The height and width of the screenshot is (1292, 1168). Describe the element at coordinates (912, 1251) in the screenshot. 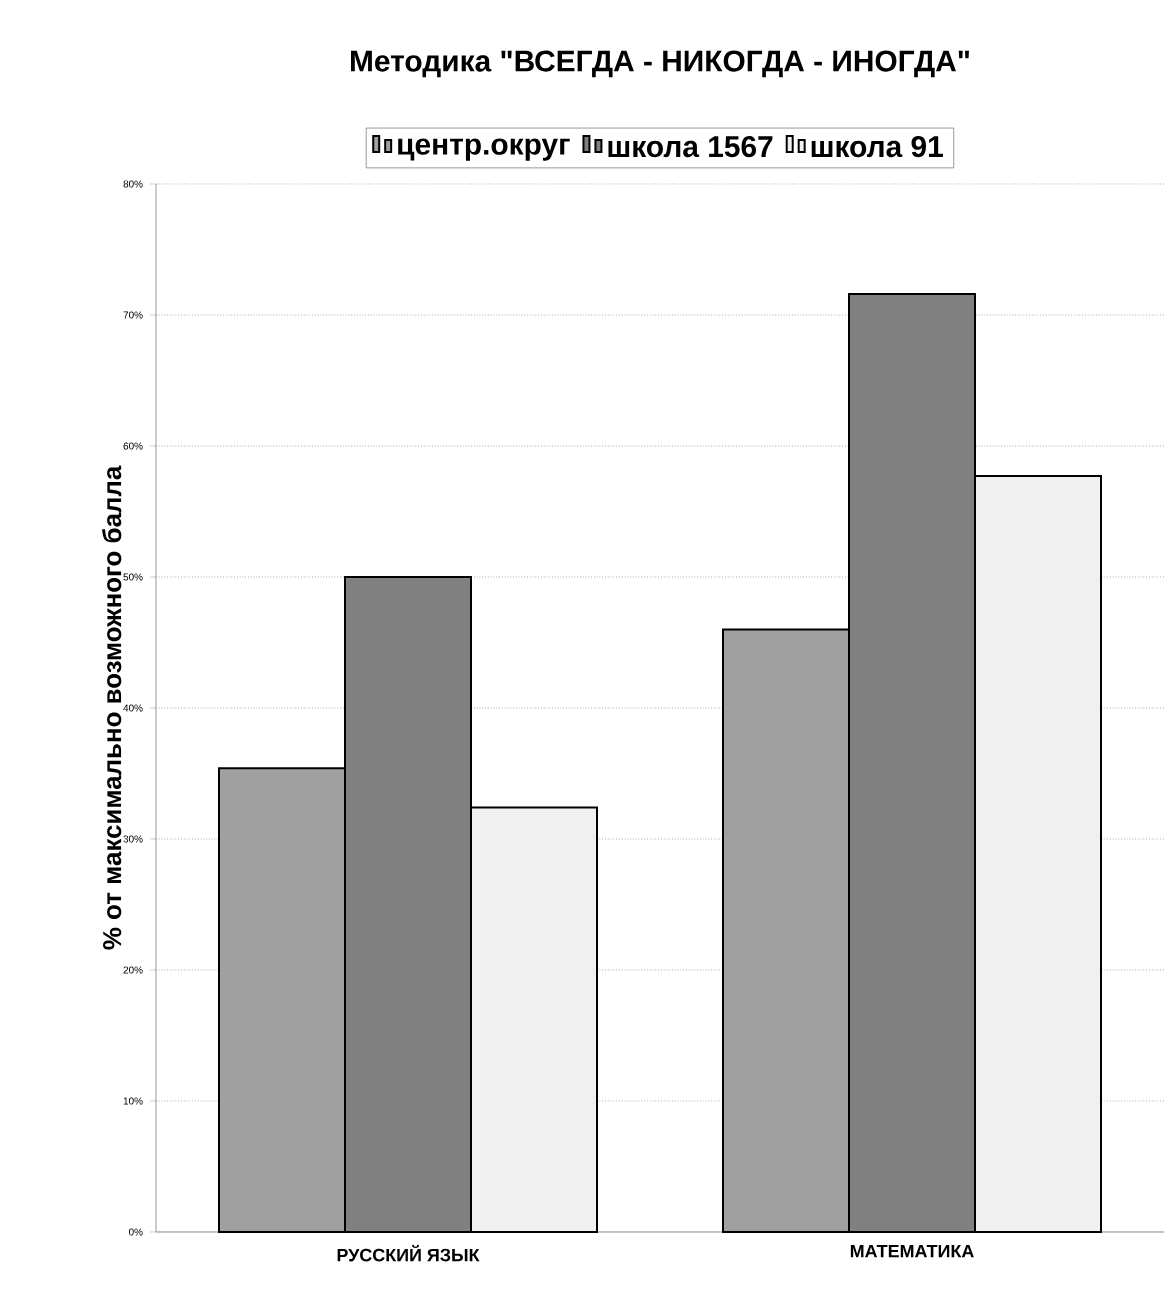

I see `x-tick-label: МАТЕМАТИКА` at that location.